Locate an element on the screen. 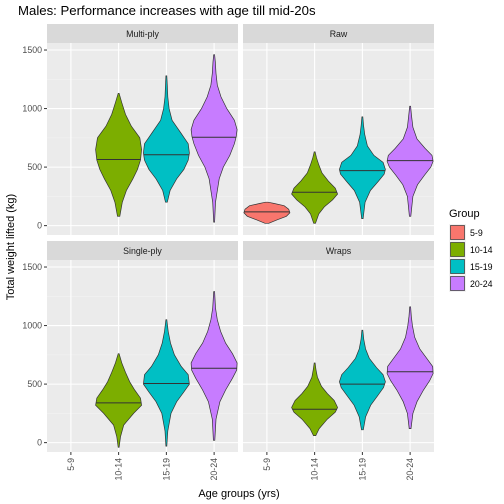  legend-title: Group is located at coordinates (464, 214).